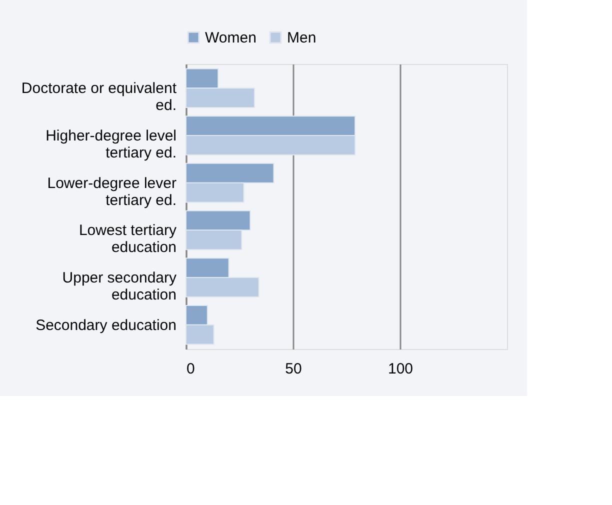 Image resolution: width=612 pixels, height=505 pixels. I want to click on y-tick-label: Secondary education, so click(106, 325).